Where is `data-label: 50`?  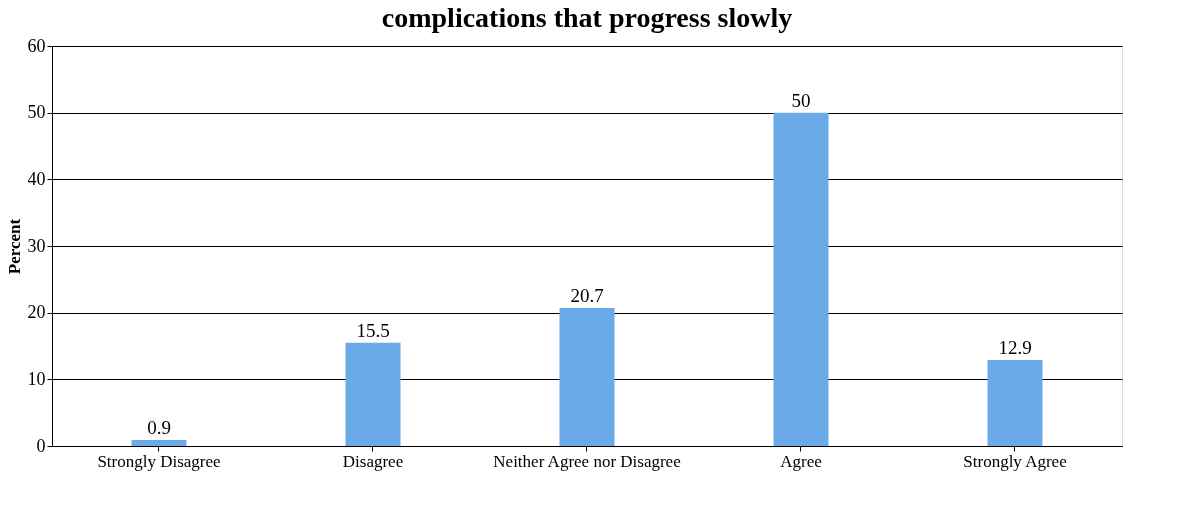
data-label: 50 is located at coordinates (801, 100).